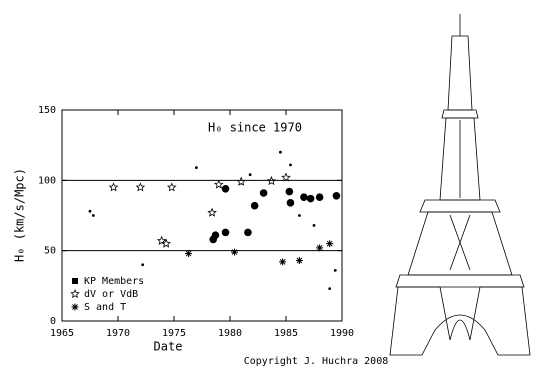 This screenshot has height=377, width=549. Describe the element at coordinates (316, 361) in the screenshot. I see `footer: Copyright J. Huchra 2008` at that location.